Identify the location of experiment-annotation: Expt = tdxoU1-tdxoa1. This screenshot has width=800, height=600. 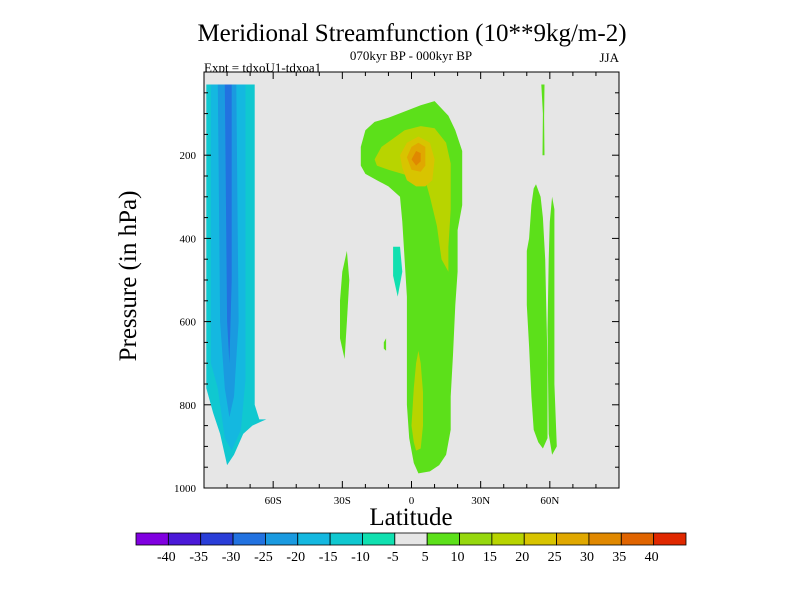
(262, 67).